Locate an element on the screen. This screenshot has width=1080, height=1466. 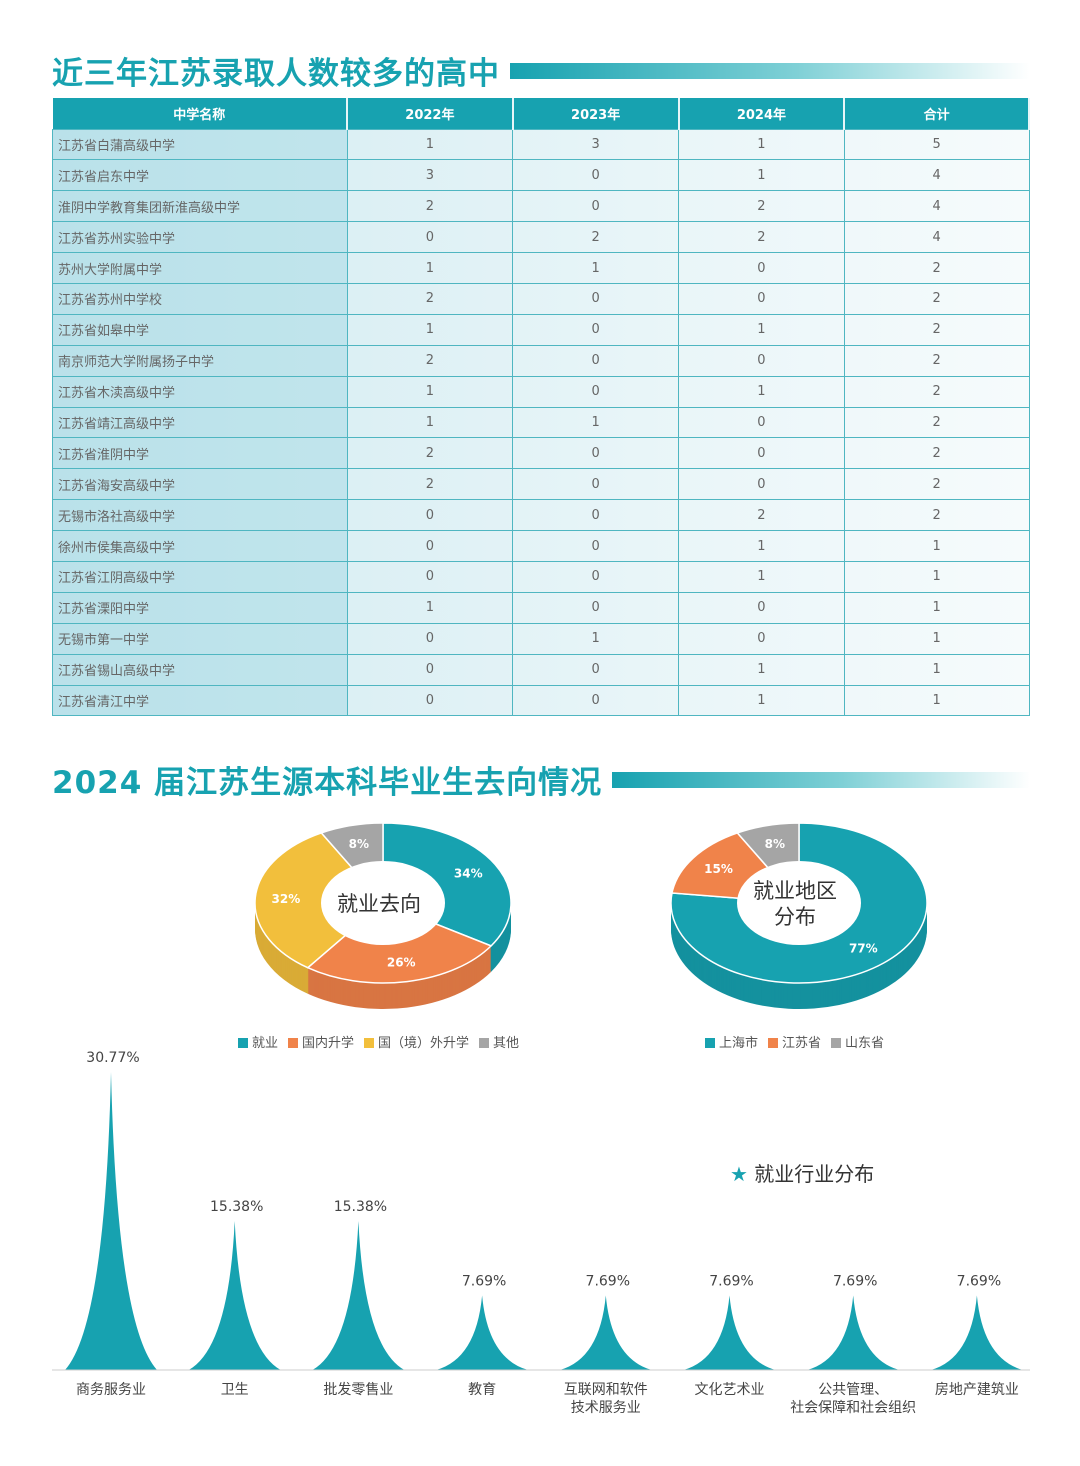
donut-title: 就业地区 is located at coordinates (795, 891).